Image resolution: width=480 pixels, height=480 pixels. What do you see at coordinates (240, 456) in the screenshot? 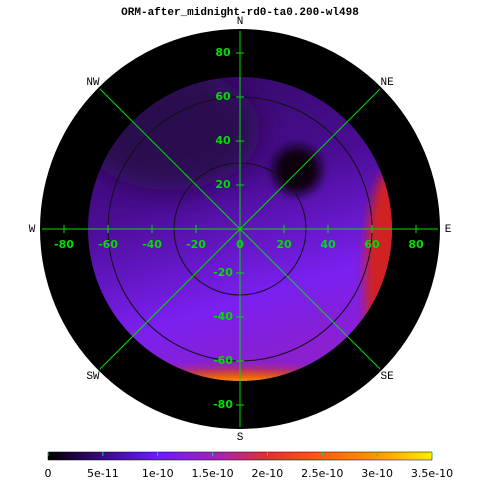
I see `colorbar` at bounding box center [240, 456].